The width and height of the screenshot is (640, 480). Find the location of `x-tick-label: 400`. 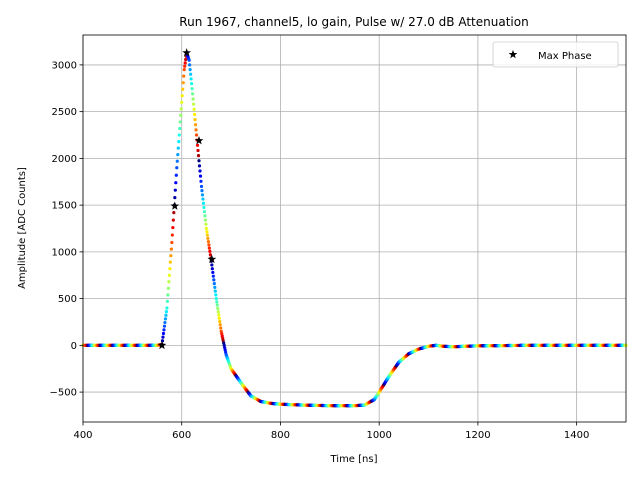

x-tick-label: 400 is located at coordinates (82, 435).